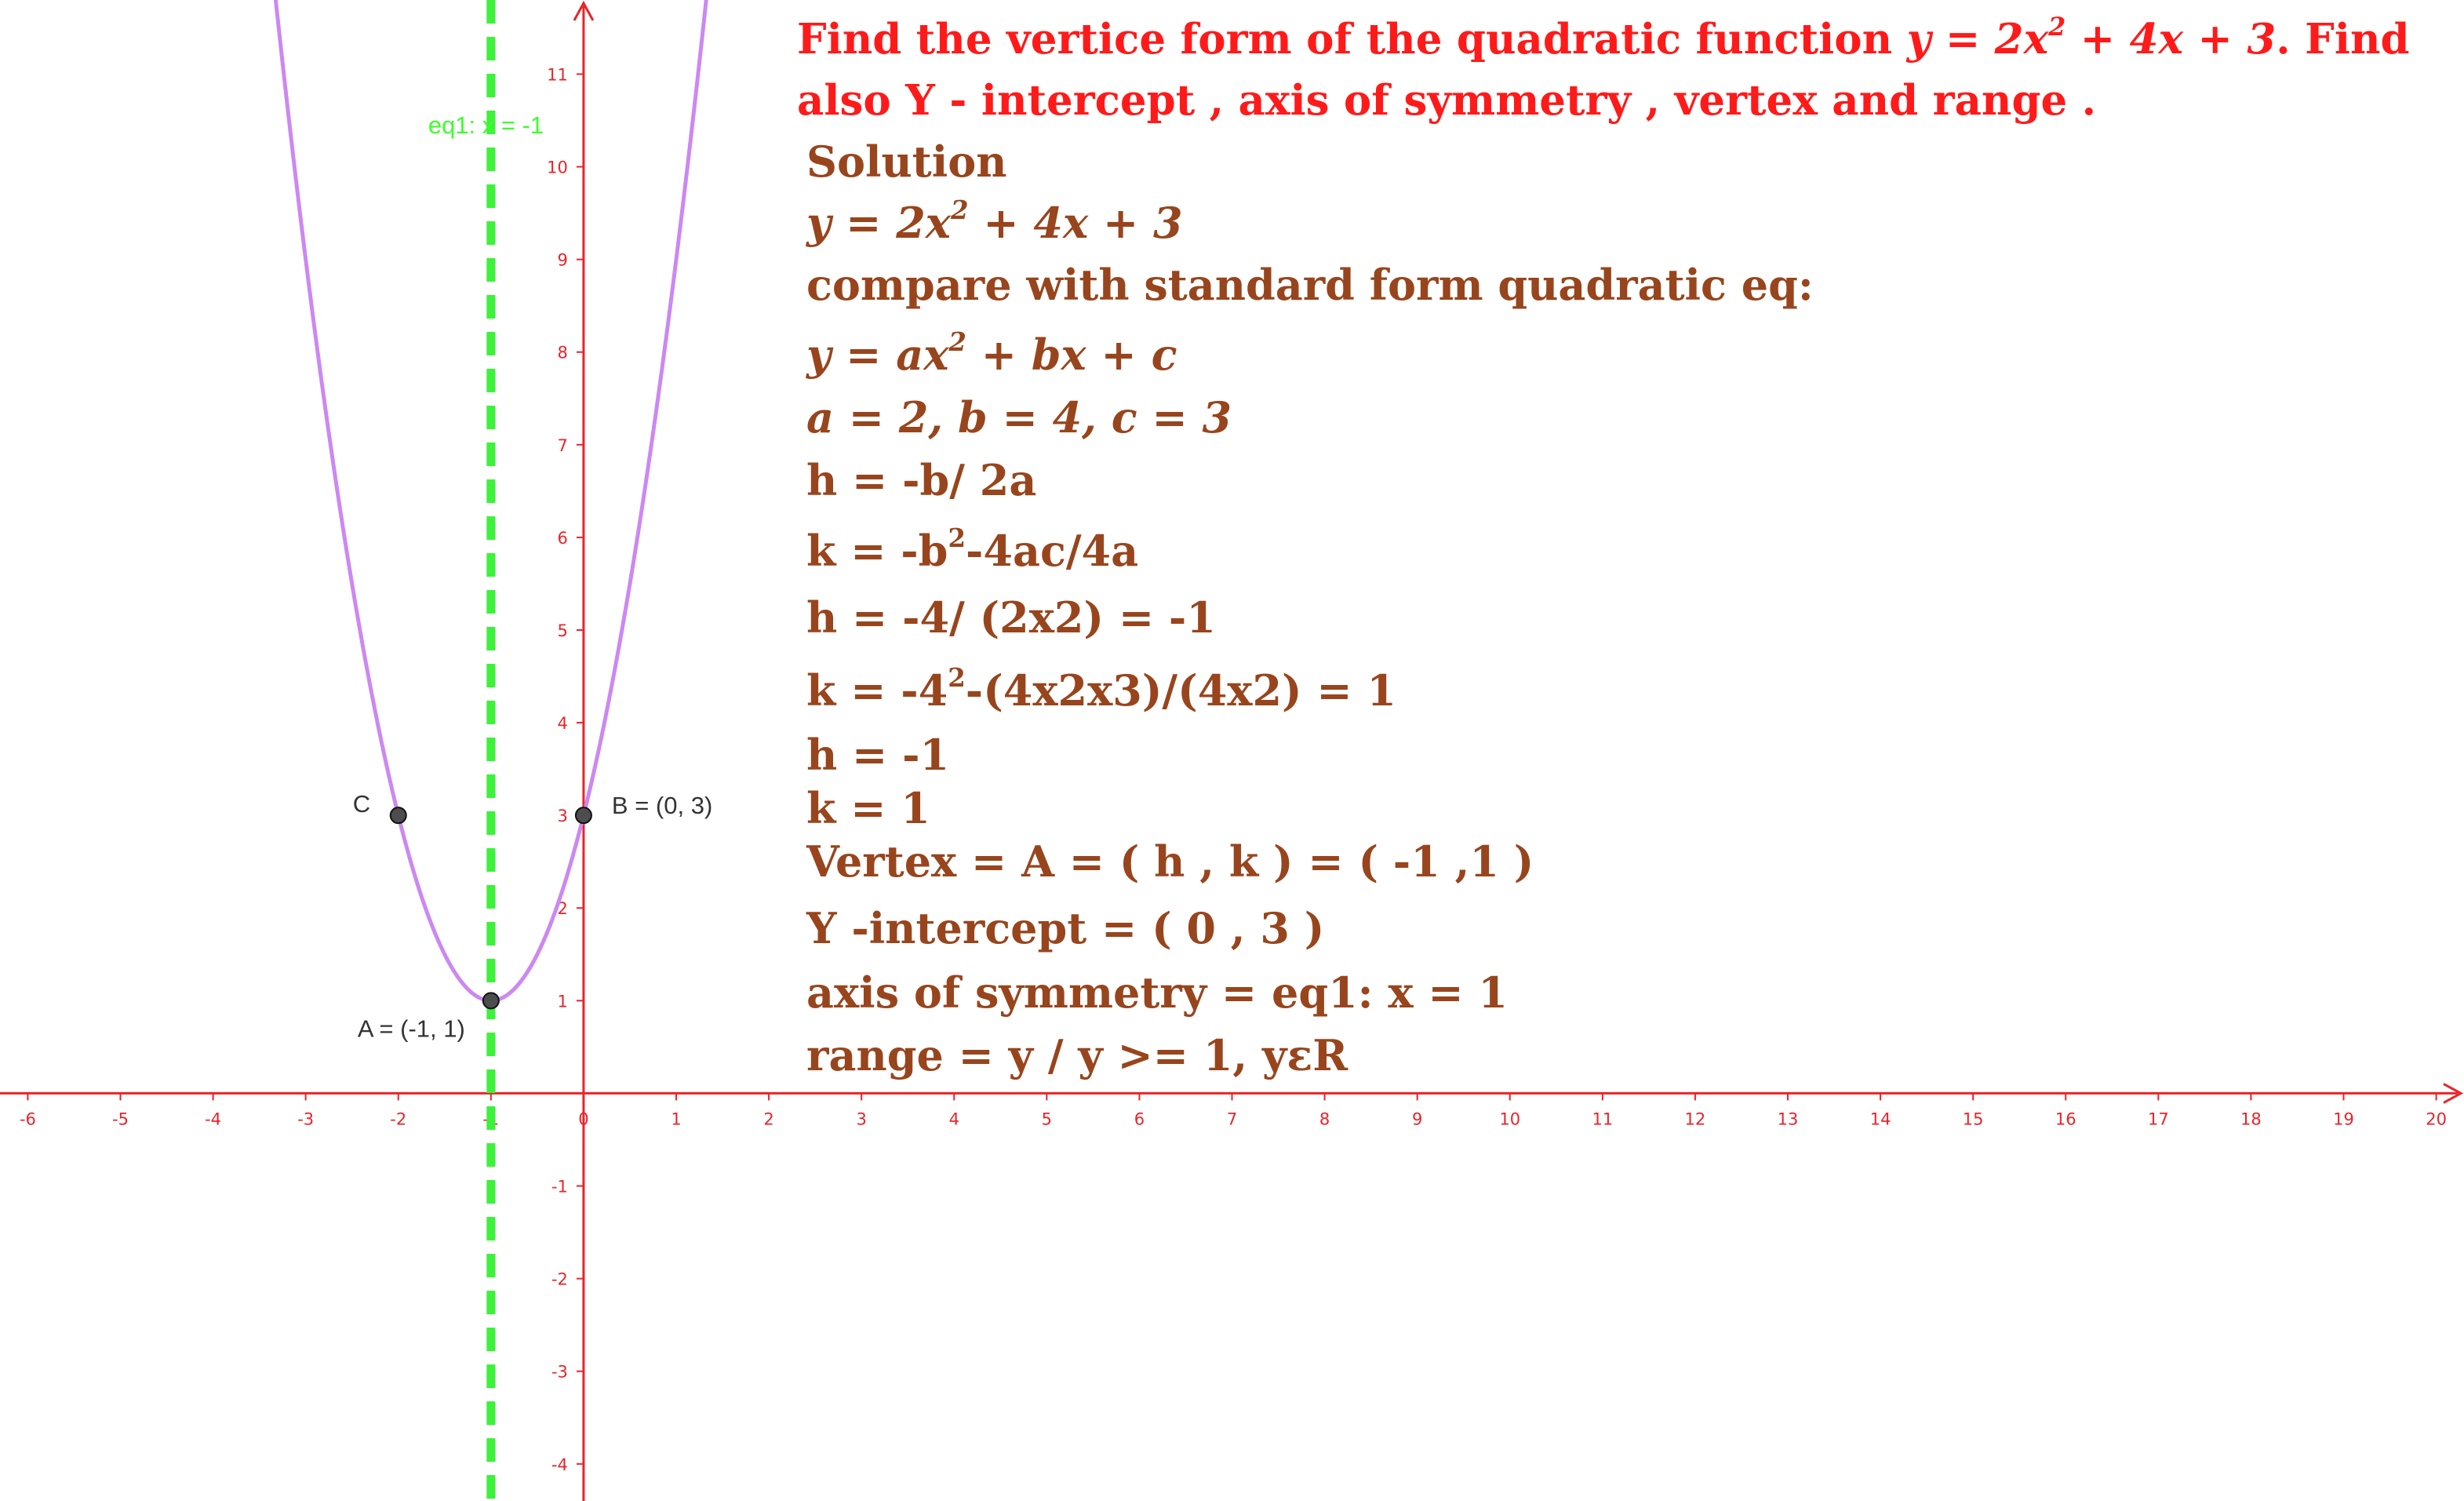  Describe the element at coordinates (361, 804) in the screenshot. I see `point-C-label: C` at that location.